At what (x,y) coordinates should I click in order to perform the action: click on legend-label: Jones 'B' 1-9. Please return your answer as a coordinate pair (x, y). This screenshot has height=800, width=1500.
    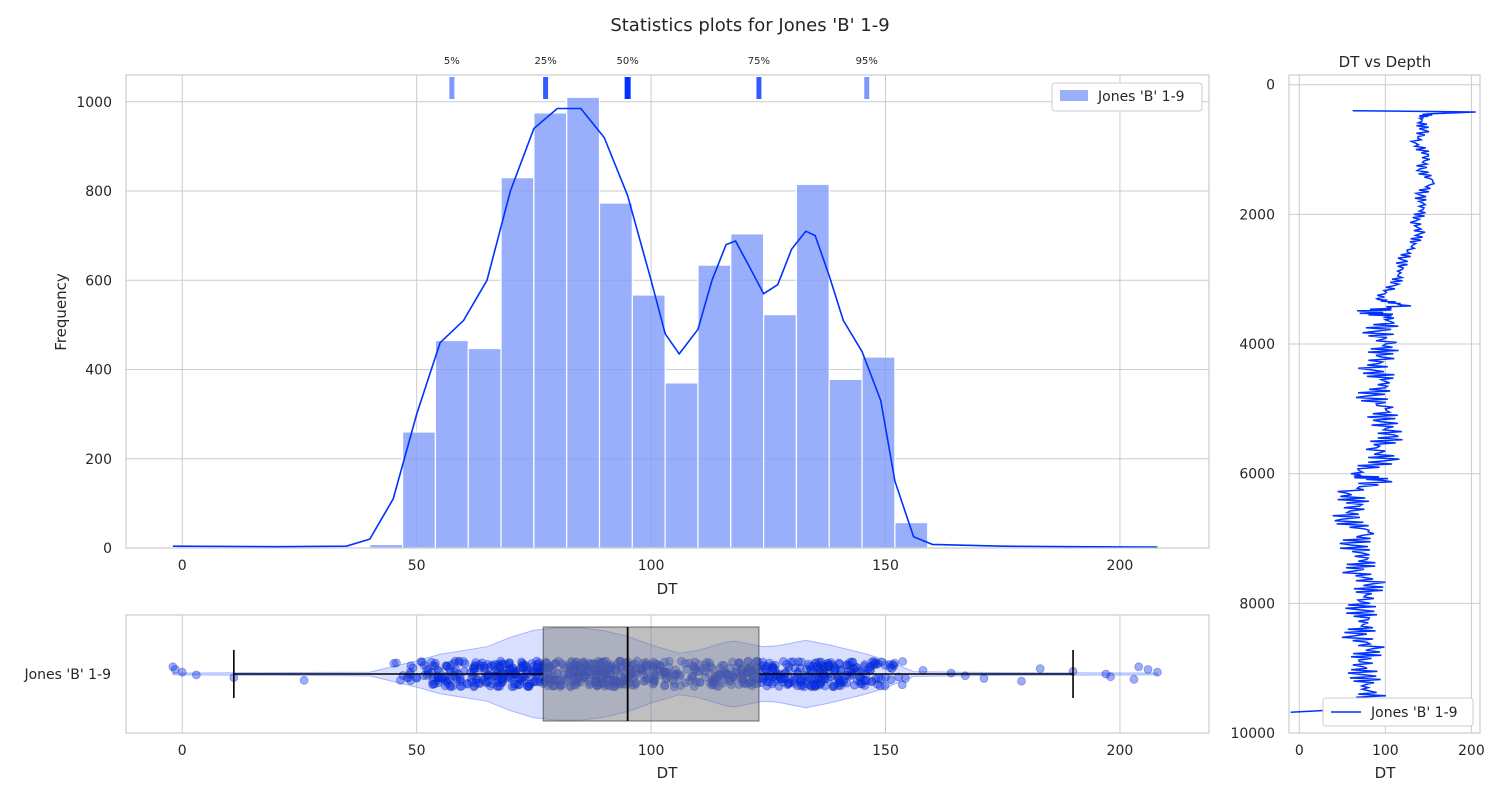
    Looking at the image, I should click on (1141, 97).